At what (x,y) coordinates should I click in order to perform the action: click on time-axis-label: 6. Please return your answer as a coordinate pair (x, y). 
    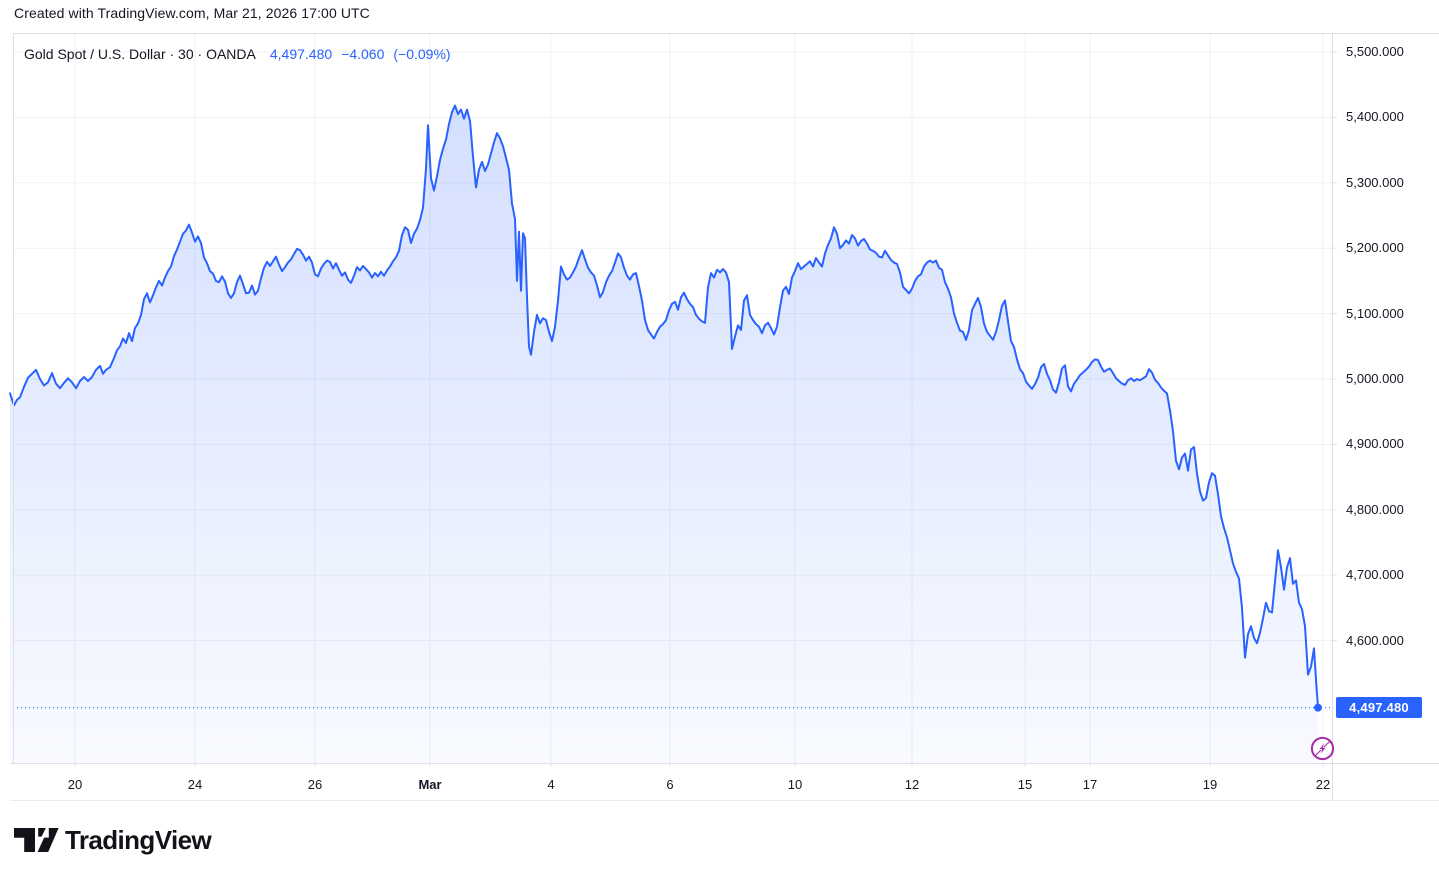
    Looking at the image, I should click on (670, 784).